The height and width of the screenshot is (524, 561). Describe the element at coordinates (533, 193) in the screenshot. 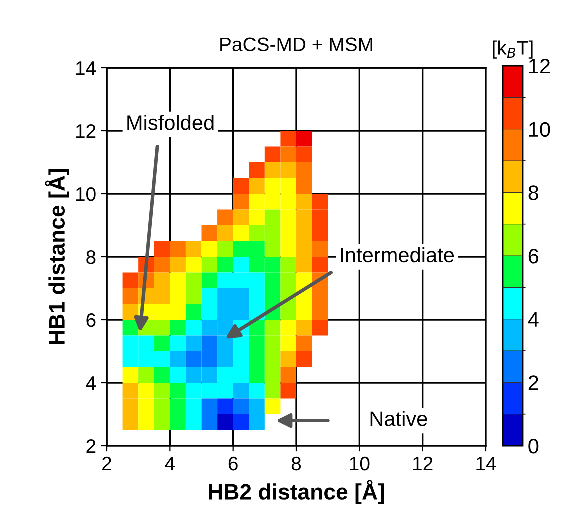

I see `color-bar-label: 8` at that location.